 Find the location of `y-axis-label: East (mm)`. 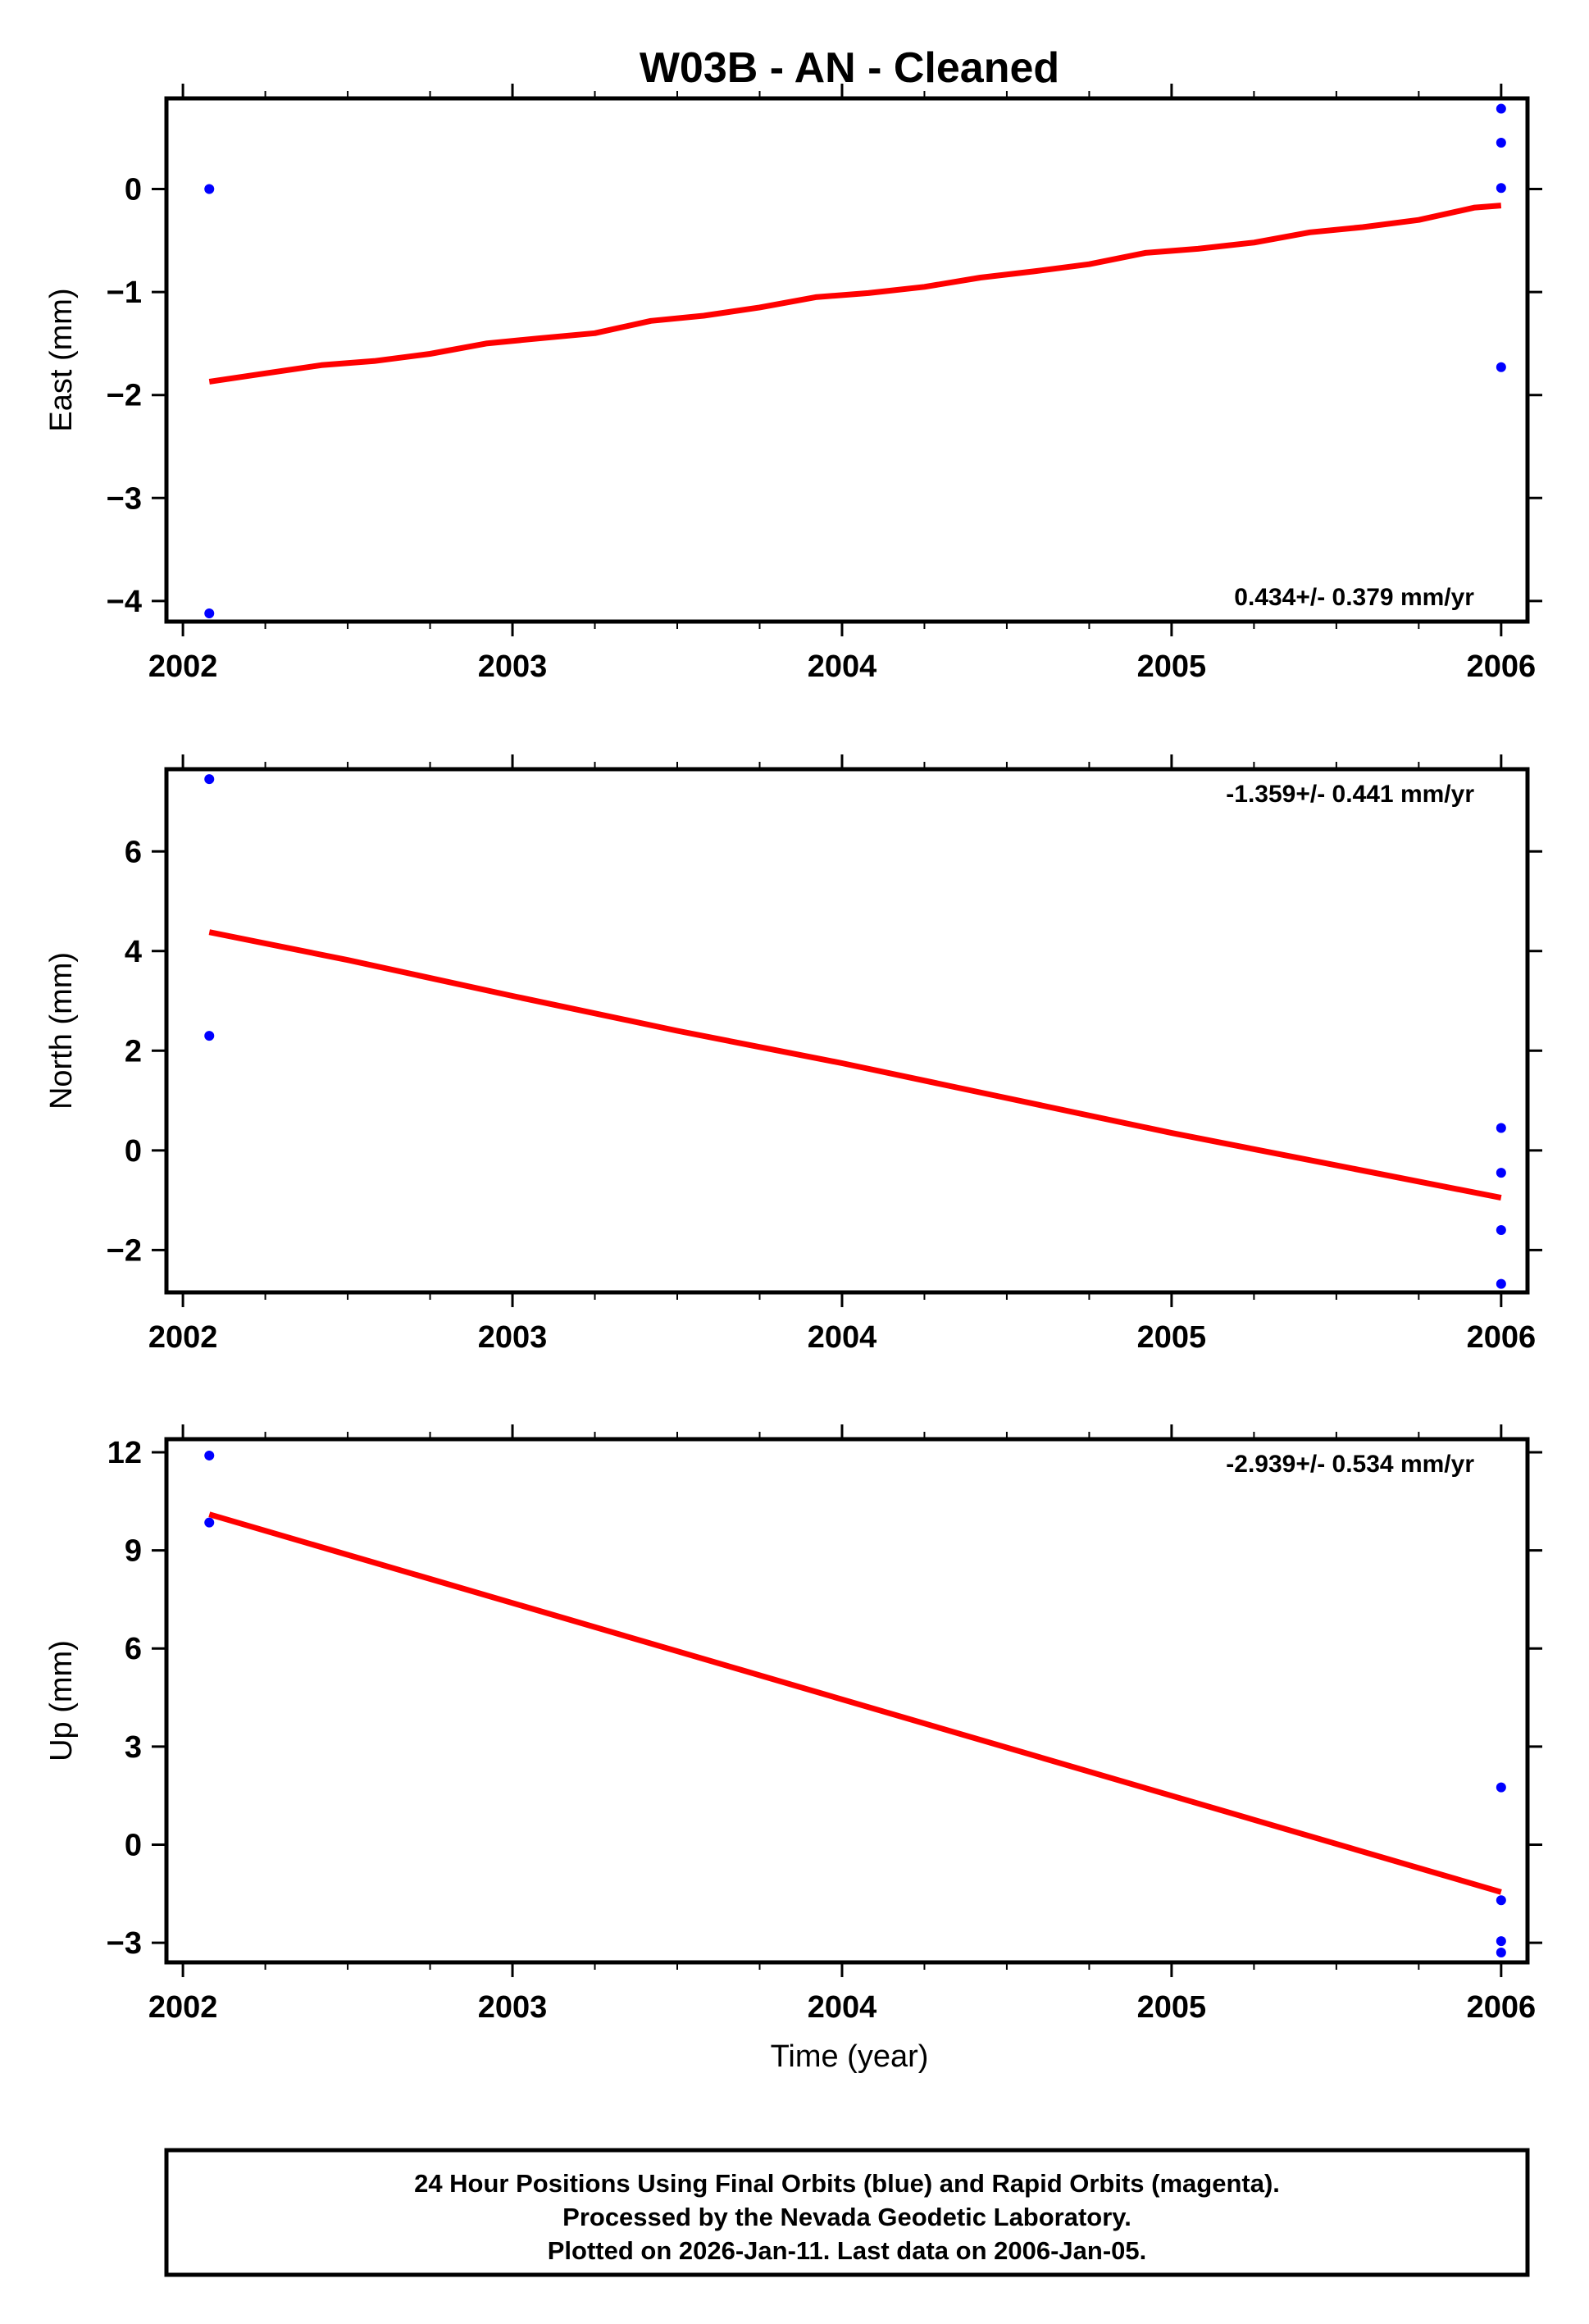

y-axis-label: East (mm) is located at coordinates (61, 359).